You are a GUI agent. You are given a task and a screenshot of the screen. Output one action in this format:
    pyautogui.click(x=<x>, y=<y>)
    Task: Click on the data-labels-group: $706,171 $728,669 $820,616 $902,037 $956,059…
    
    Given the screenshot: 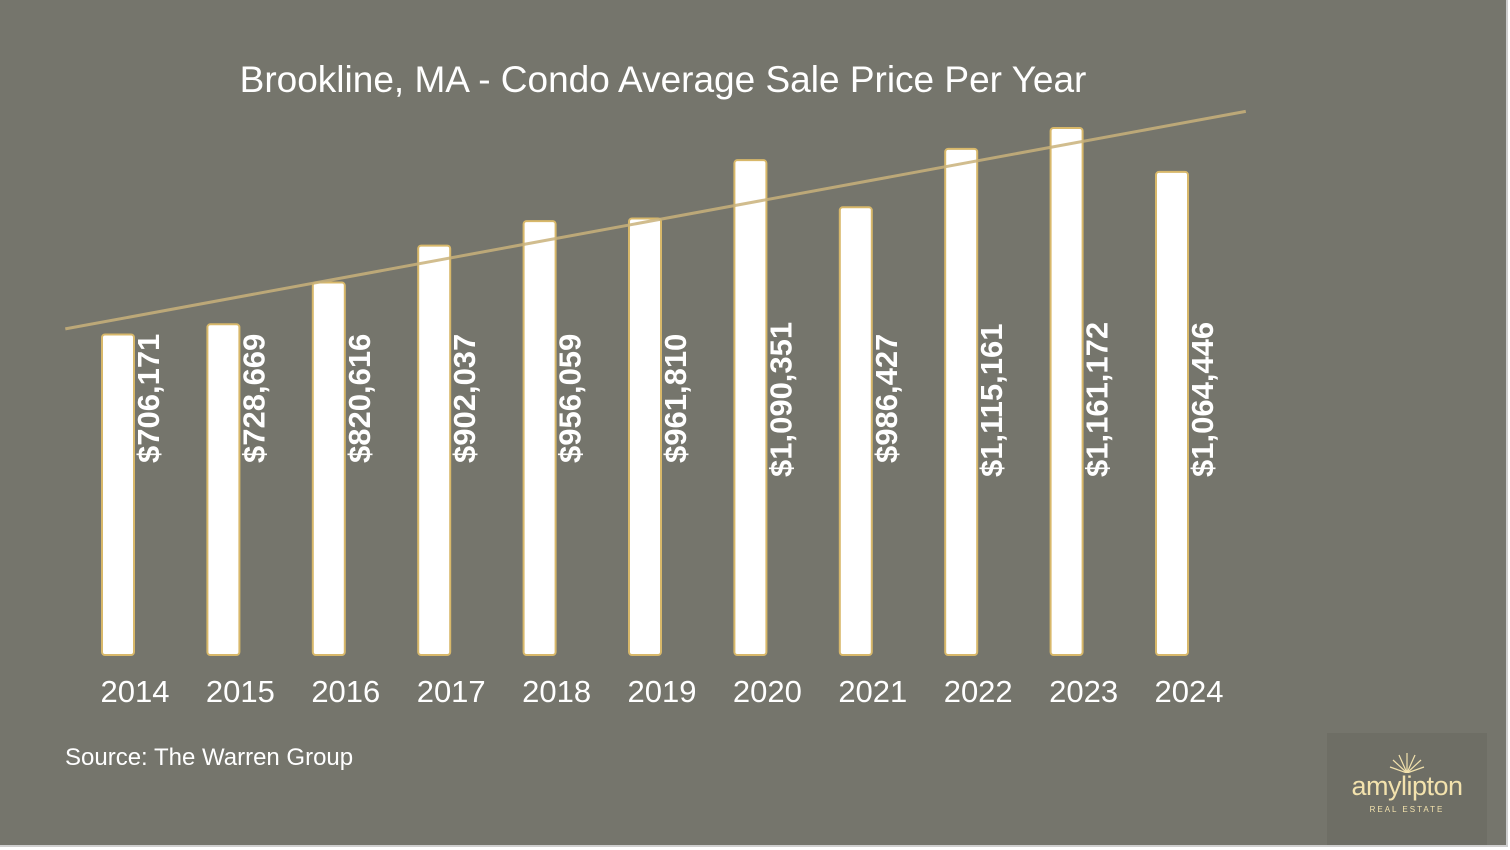 What is the action you would take?
    pyautogui.click(x=675, y=399)
    